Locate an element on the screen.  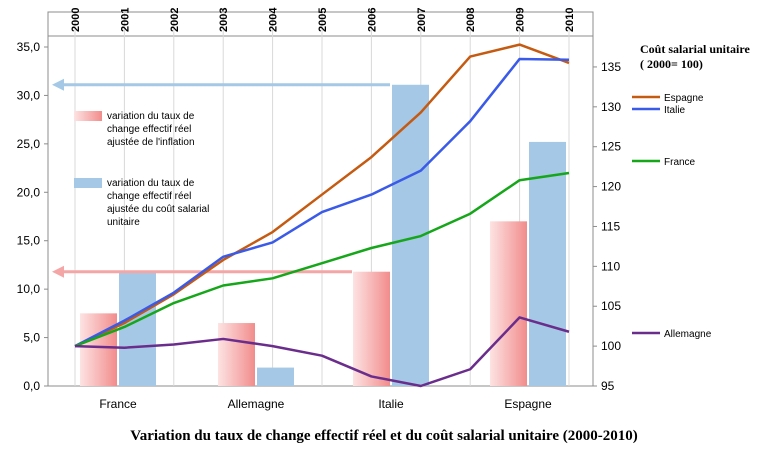
left-axis-tick-label: 10,0 is located at coordinates (29, 289).